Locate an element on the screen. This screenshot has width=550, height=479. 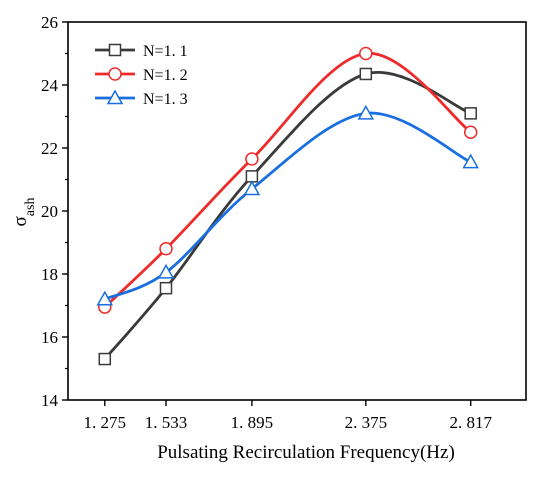
y-tick-label: 26 is located at coordinates (49, 22).